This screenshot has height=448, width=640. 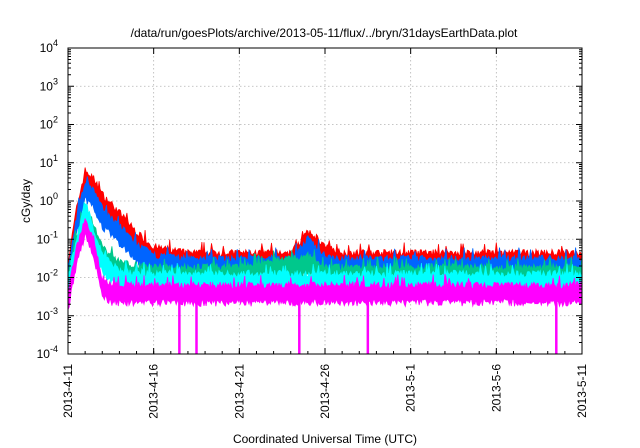 I want to click on y-tick-label: 10⁴, so click(x=49, y=46).